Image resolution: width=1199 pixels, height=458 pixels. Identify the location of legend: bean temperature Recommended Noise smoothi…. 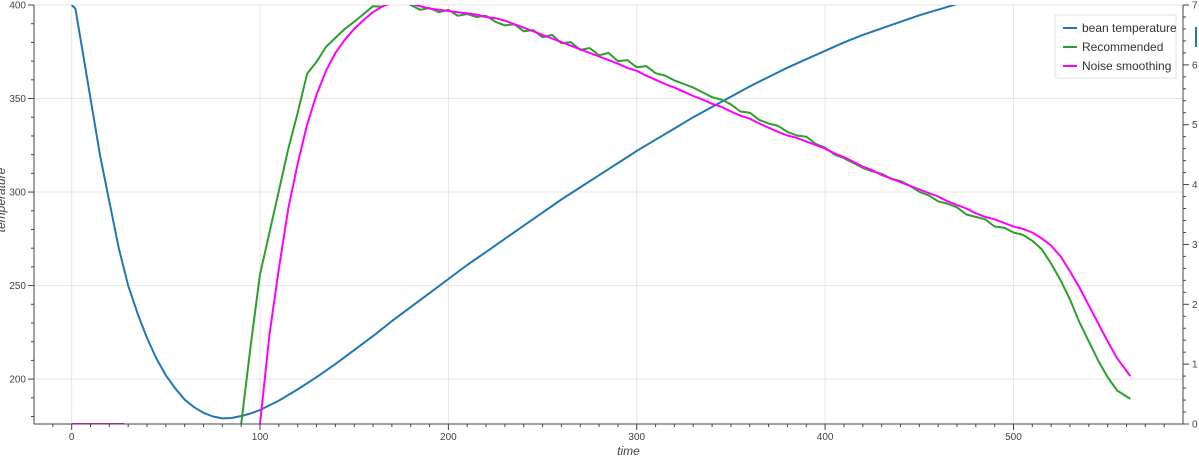
(1125, 46).